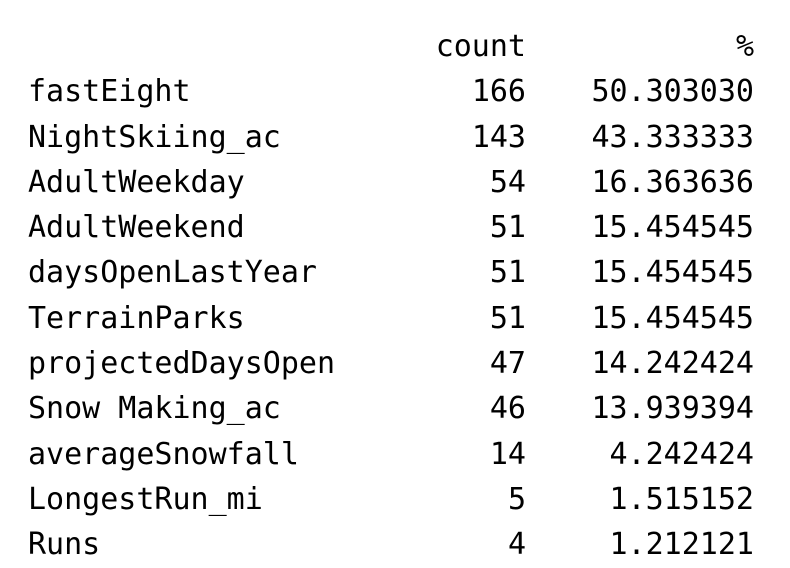 This screenshot has height=568, width=790. Describe the element at coordinates (136, 182) in the screenshot. I see `row-label: AdultWeekday` at that location.